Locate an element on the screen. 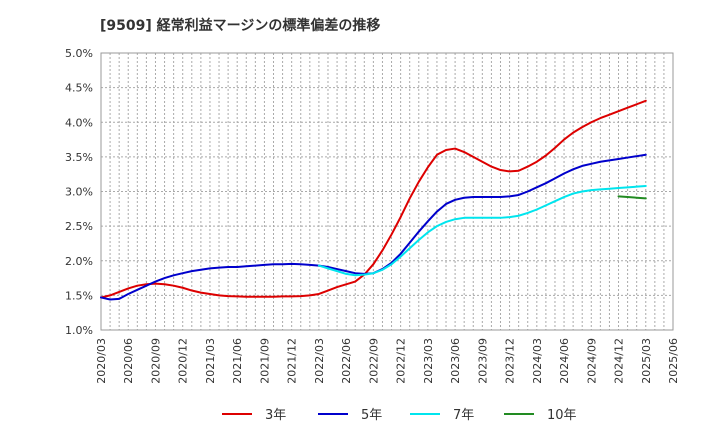 The image size is (720, 440). legend-label: 7年 is located at coordinates (463, 415).